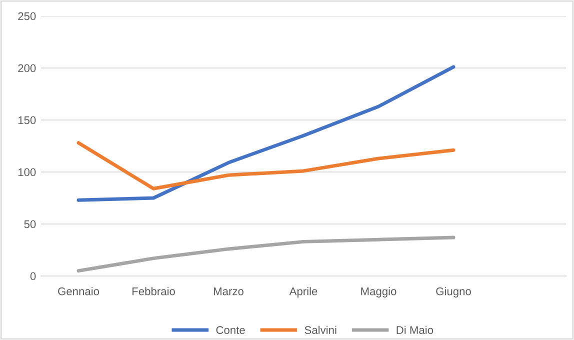 The height and width of the screenshot is (340, 574). I want to click on legend-label: Salvini, so click(320, 330).